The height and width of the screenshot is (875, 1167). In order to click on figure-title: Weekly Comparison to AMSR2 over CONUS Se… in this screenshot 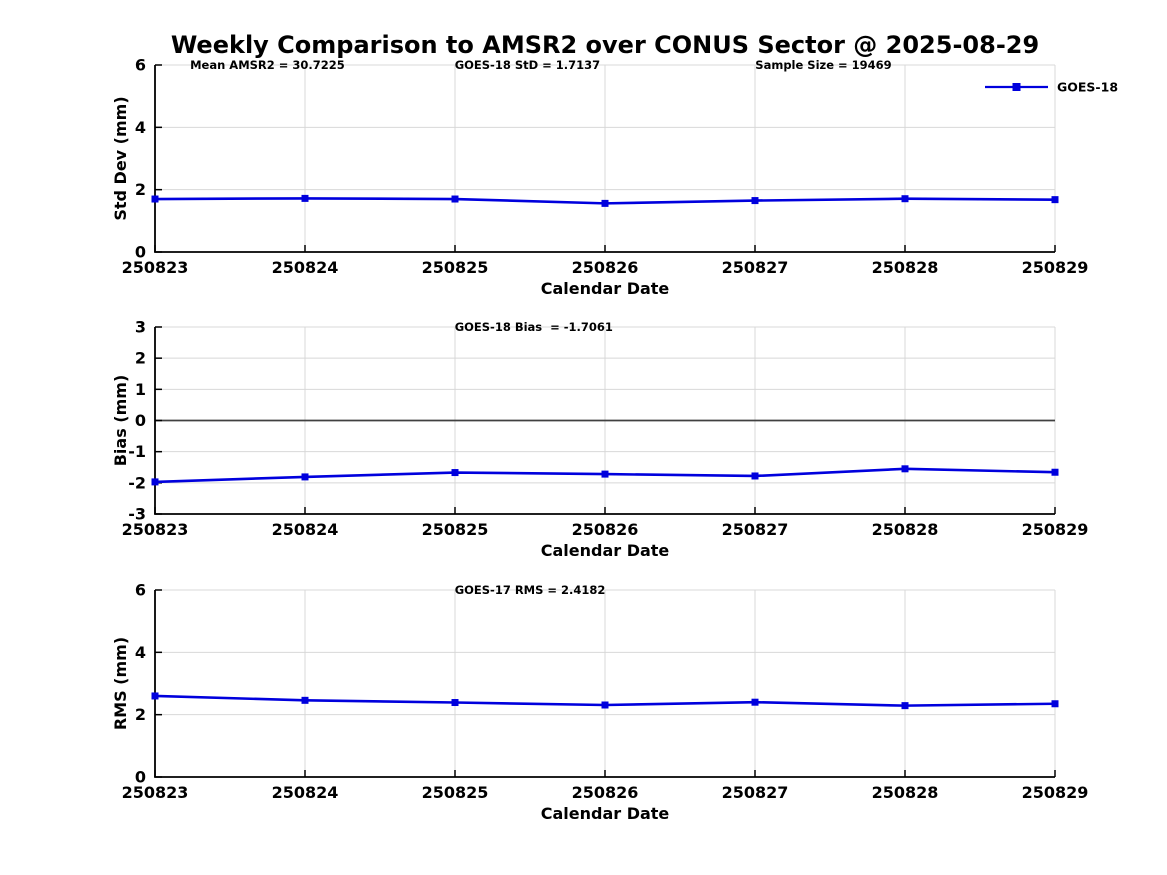, I will do `click(605, 45)`.